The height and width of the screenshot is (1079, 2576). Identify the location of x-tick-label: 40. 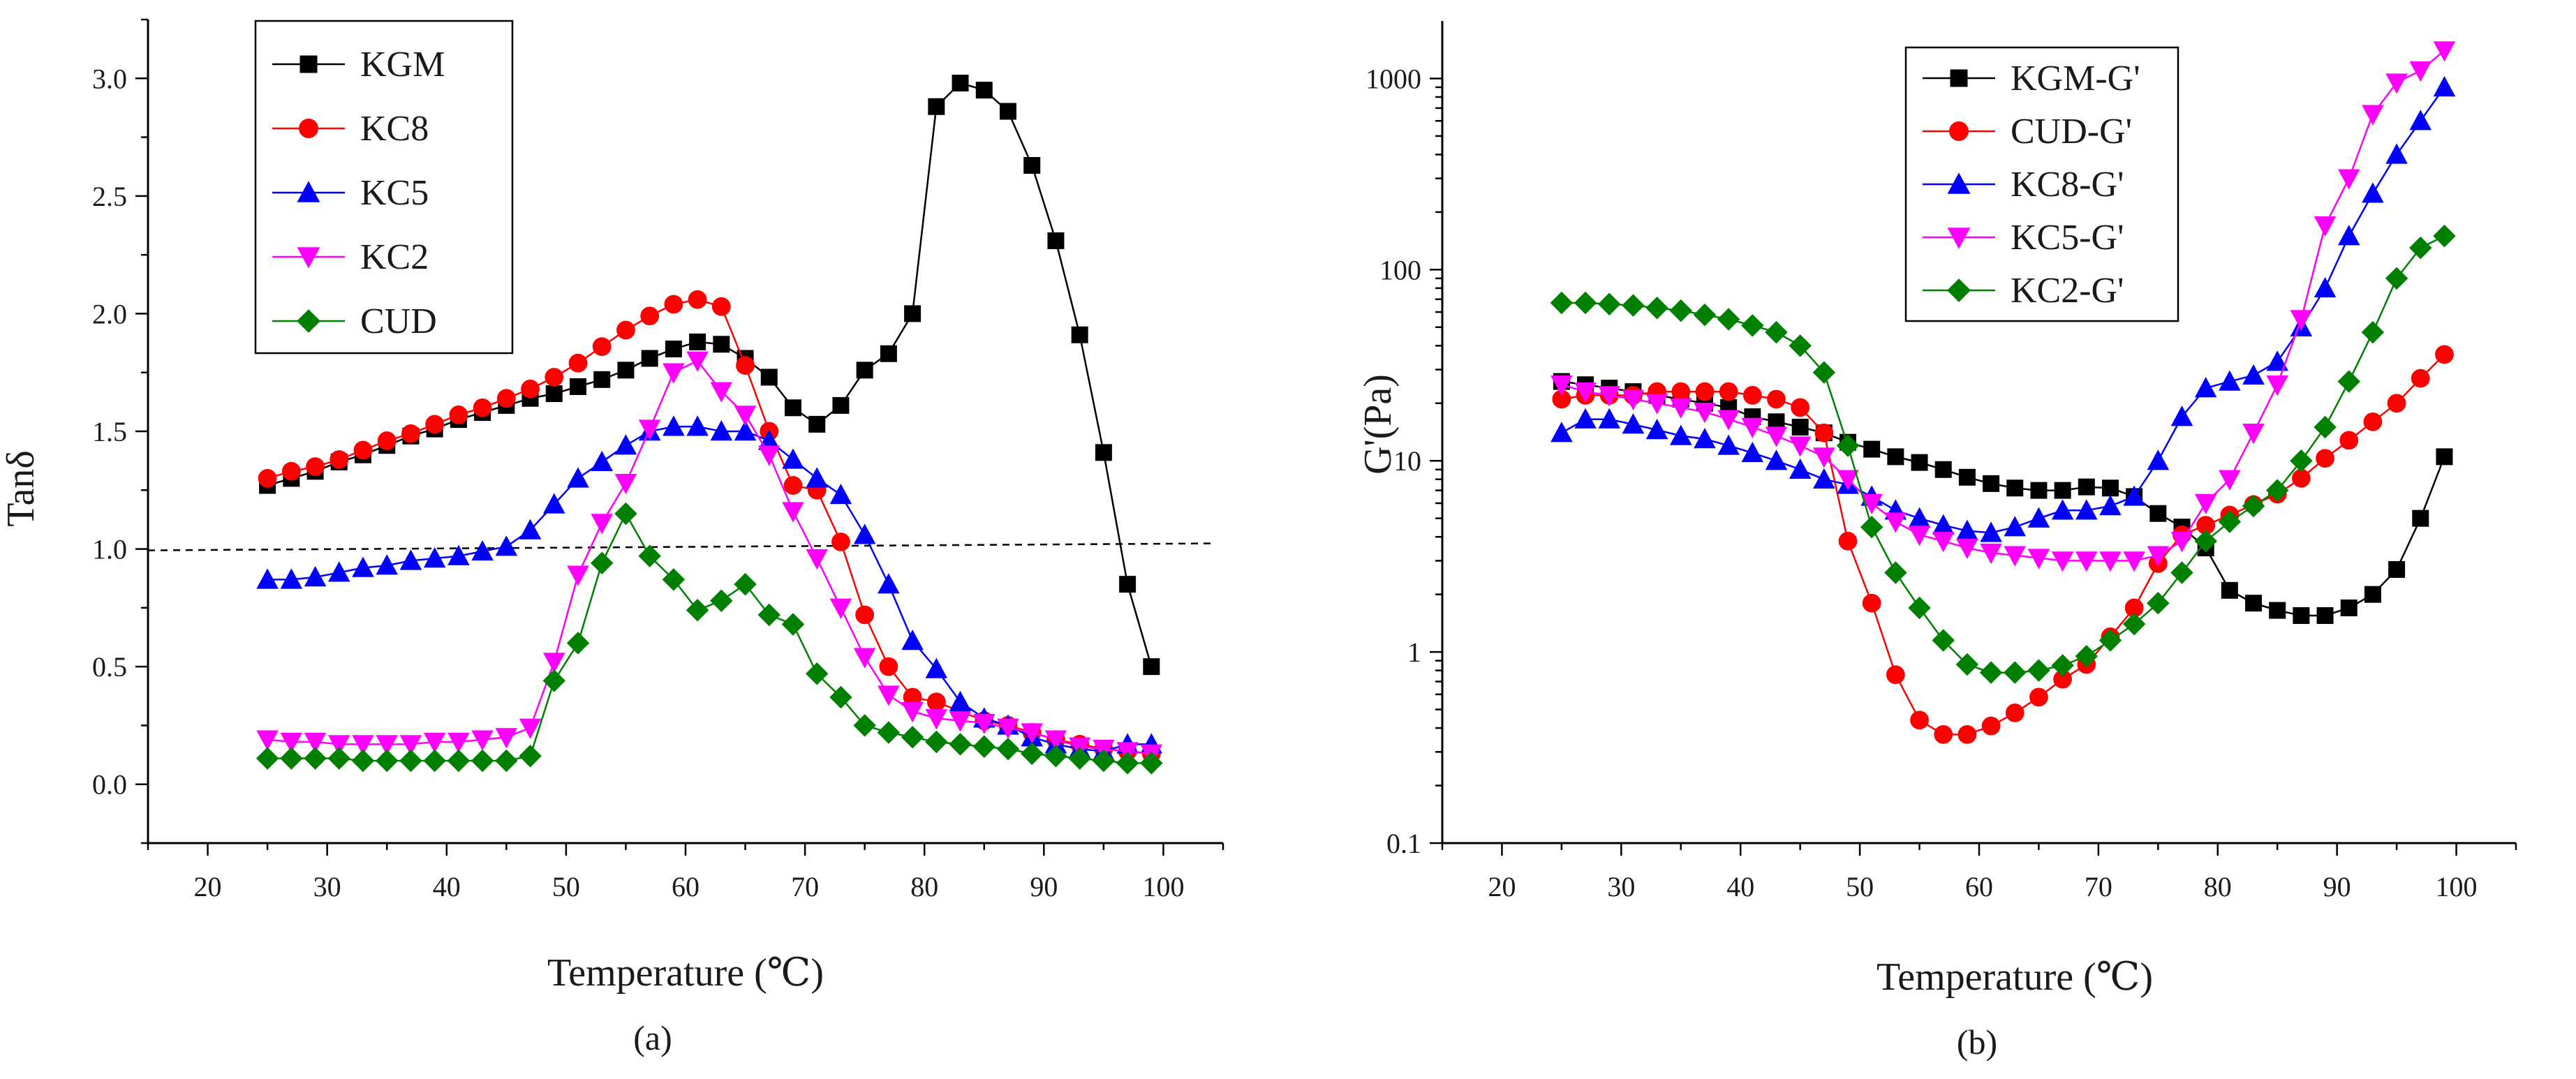
(1740, 886).